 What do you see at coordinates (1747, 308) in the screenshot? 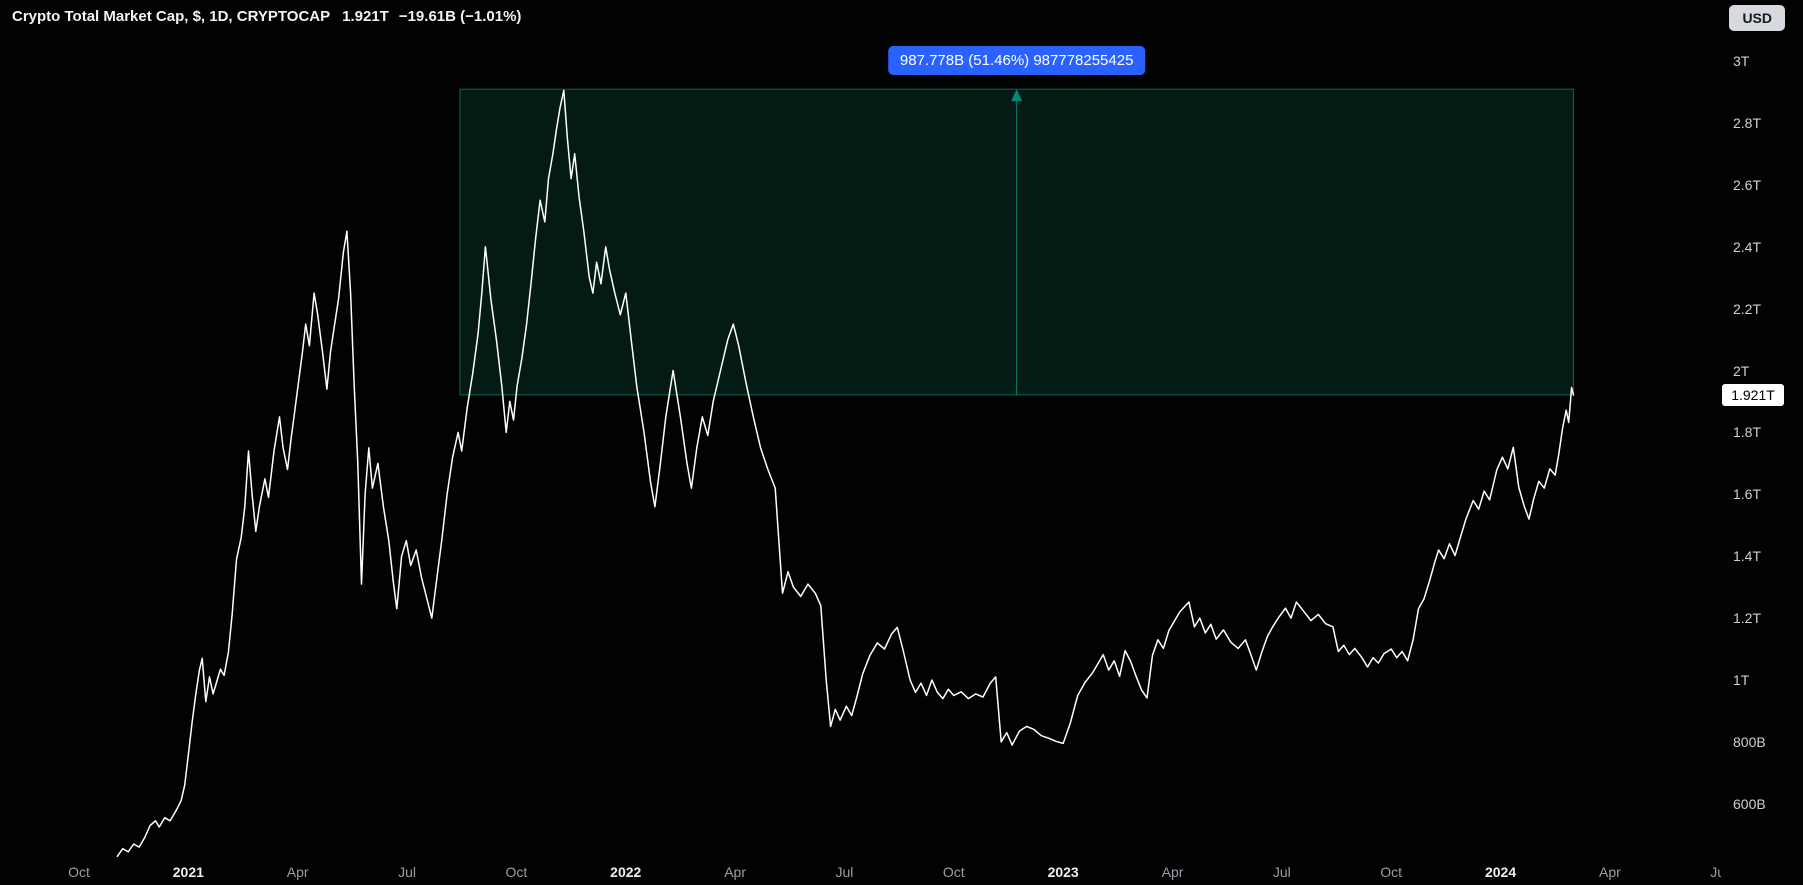
I see `price-tick-label: 2.2T` at bounding box center [1747, 308].